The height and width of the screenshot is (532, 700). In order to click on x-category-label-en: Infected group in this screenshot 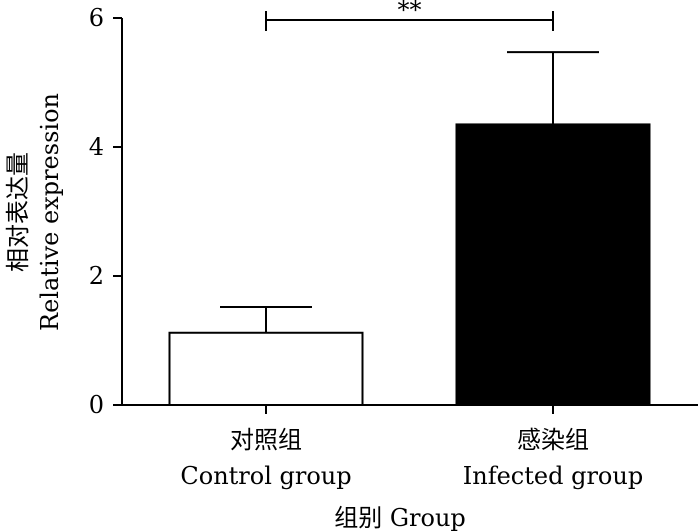, I will do `click(553, 476)`.